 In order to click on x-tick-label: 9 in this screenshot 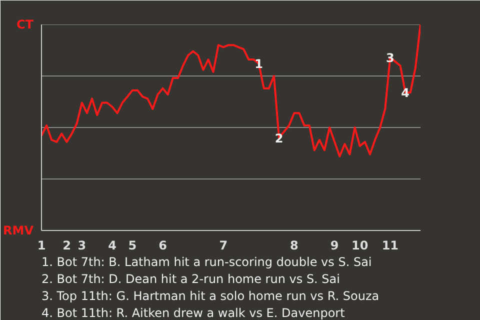, I will do `click(334, 245)`.